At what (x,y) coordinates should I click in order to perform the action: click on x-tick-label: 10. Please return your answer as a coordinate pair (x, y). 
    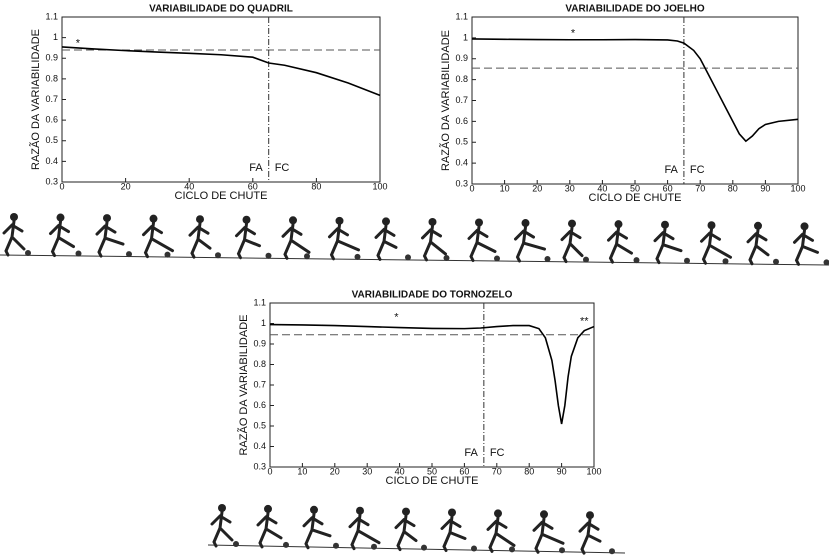
    Looking at the image, I should click on (302, 471).